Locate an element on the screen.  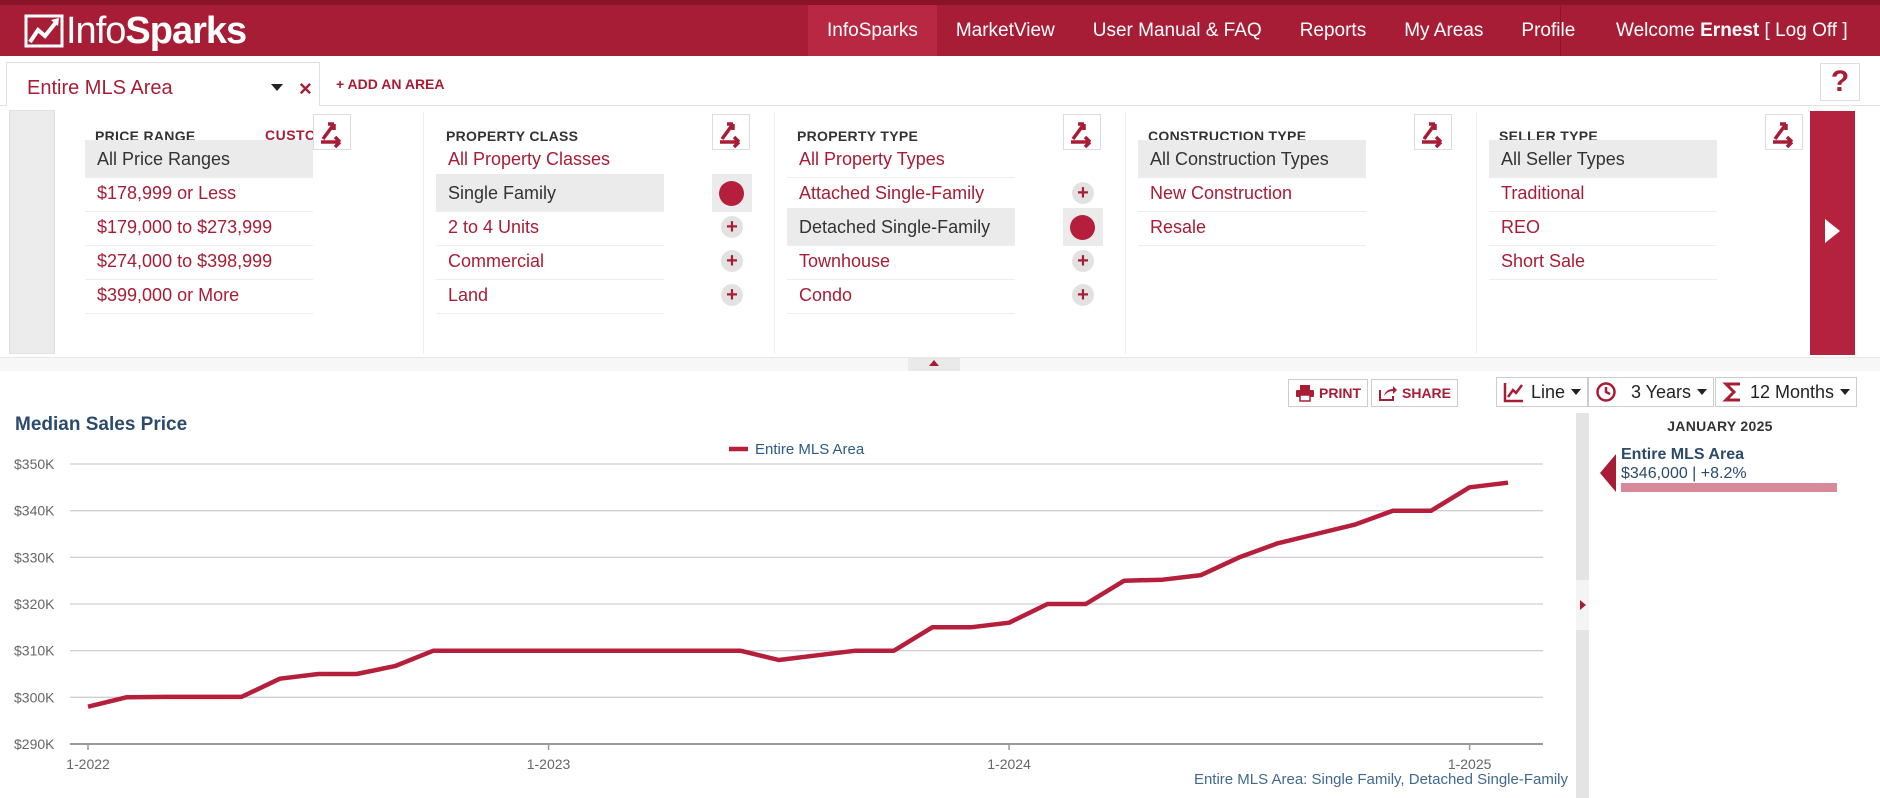
user-name: Ernest is located at coordinates (1730, 30).